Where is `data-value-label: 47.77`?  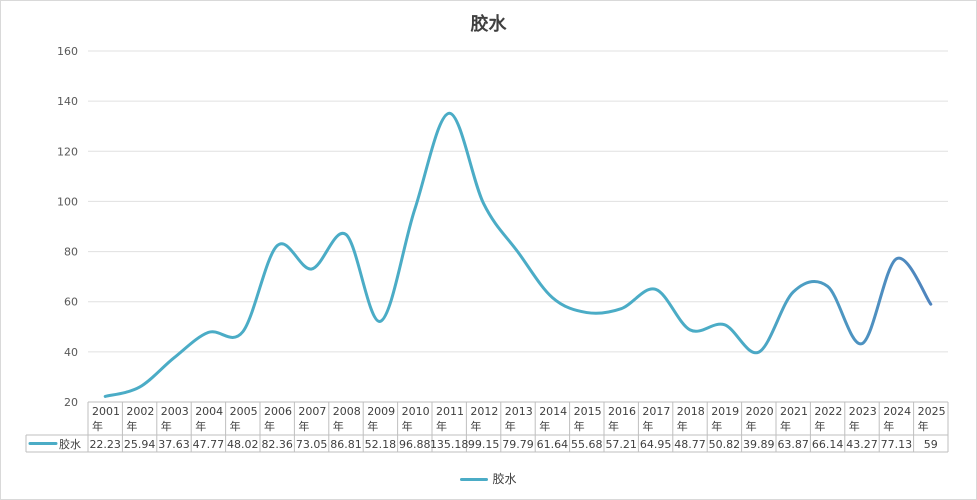 data-value-label: 47.77 is located at coordinates (209, 444).